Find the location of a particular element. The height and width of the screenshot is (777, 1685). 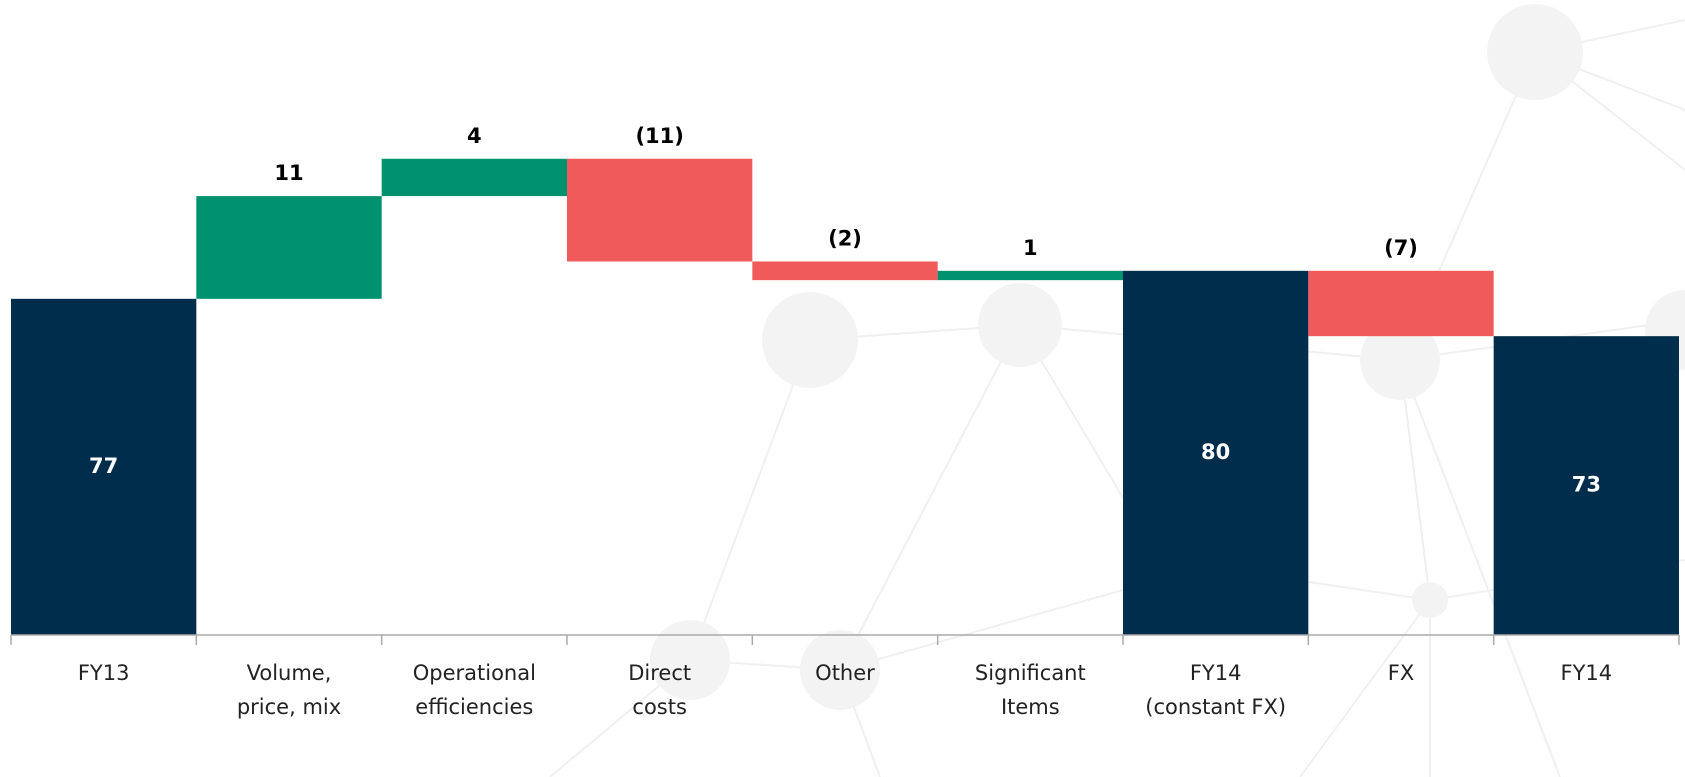

value-label: 77 is located at coordinates (103, 466).